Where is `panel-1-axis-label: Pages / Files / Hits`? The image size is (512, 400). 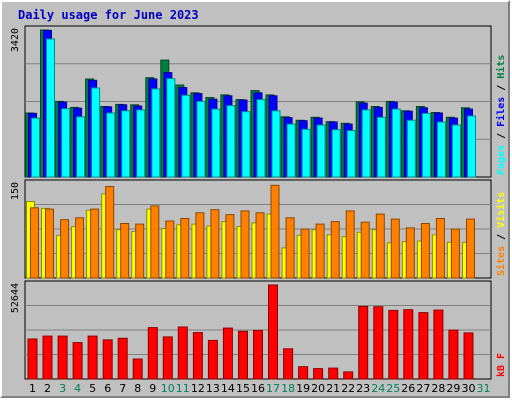
panel-1-axis-label: Pages / Files / Hits is located at coordinates (501, 115).